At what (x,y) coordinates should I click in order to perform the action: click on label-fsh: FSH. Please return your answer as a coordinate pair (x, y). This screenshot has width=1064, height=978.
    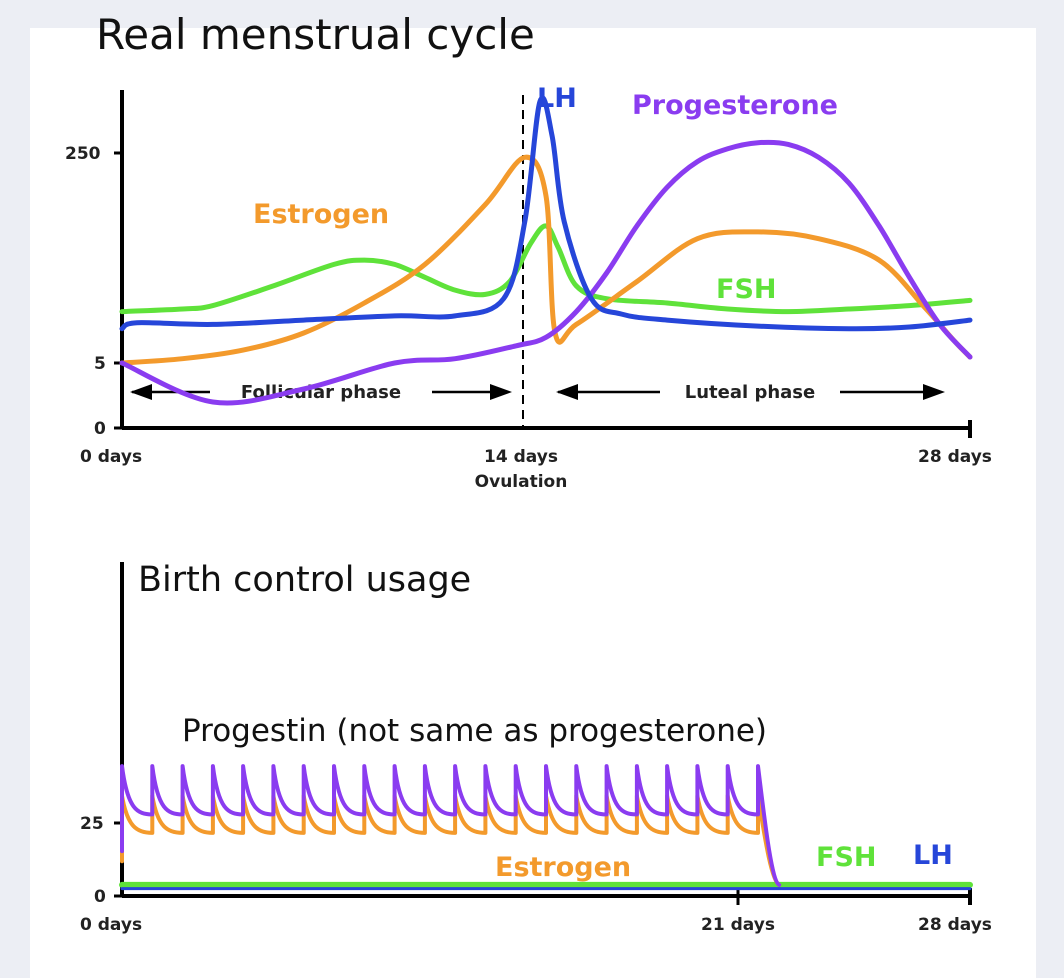
    Looking at the image, I should click on (746, 289).